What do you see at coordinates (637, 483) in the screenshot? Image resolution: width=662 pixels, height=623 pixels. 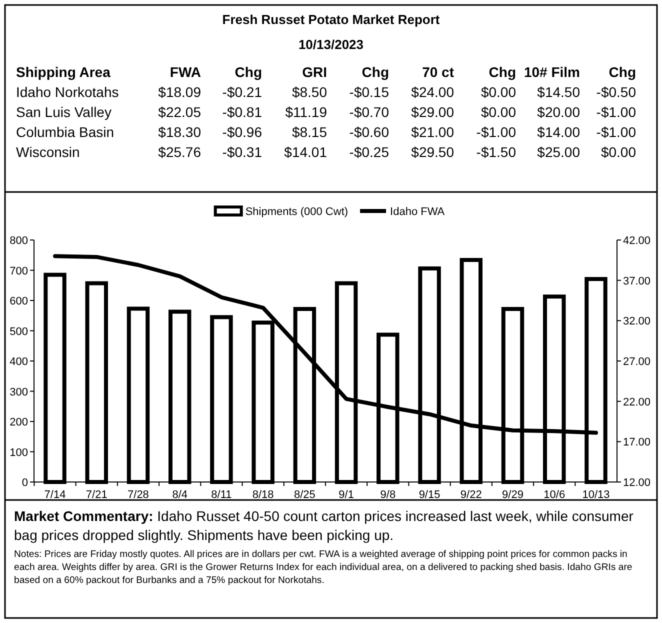 I see `y2-tick-label: 12.00` at bounding box center [637, 483].